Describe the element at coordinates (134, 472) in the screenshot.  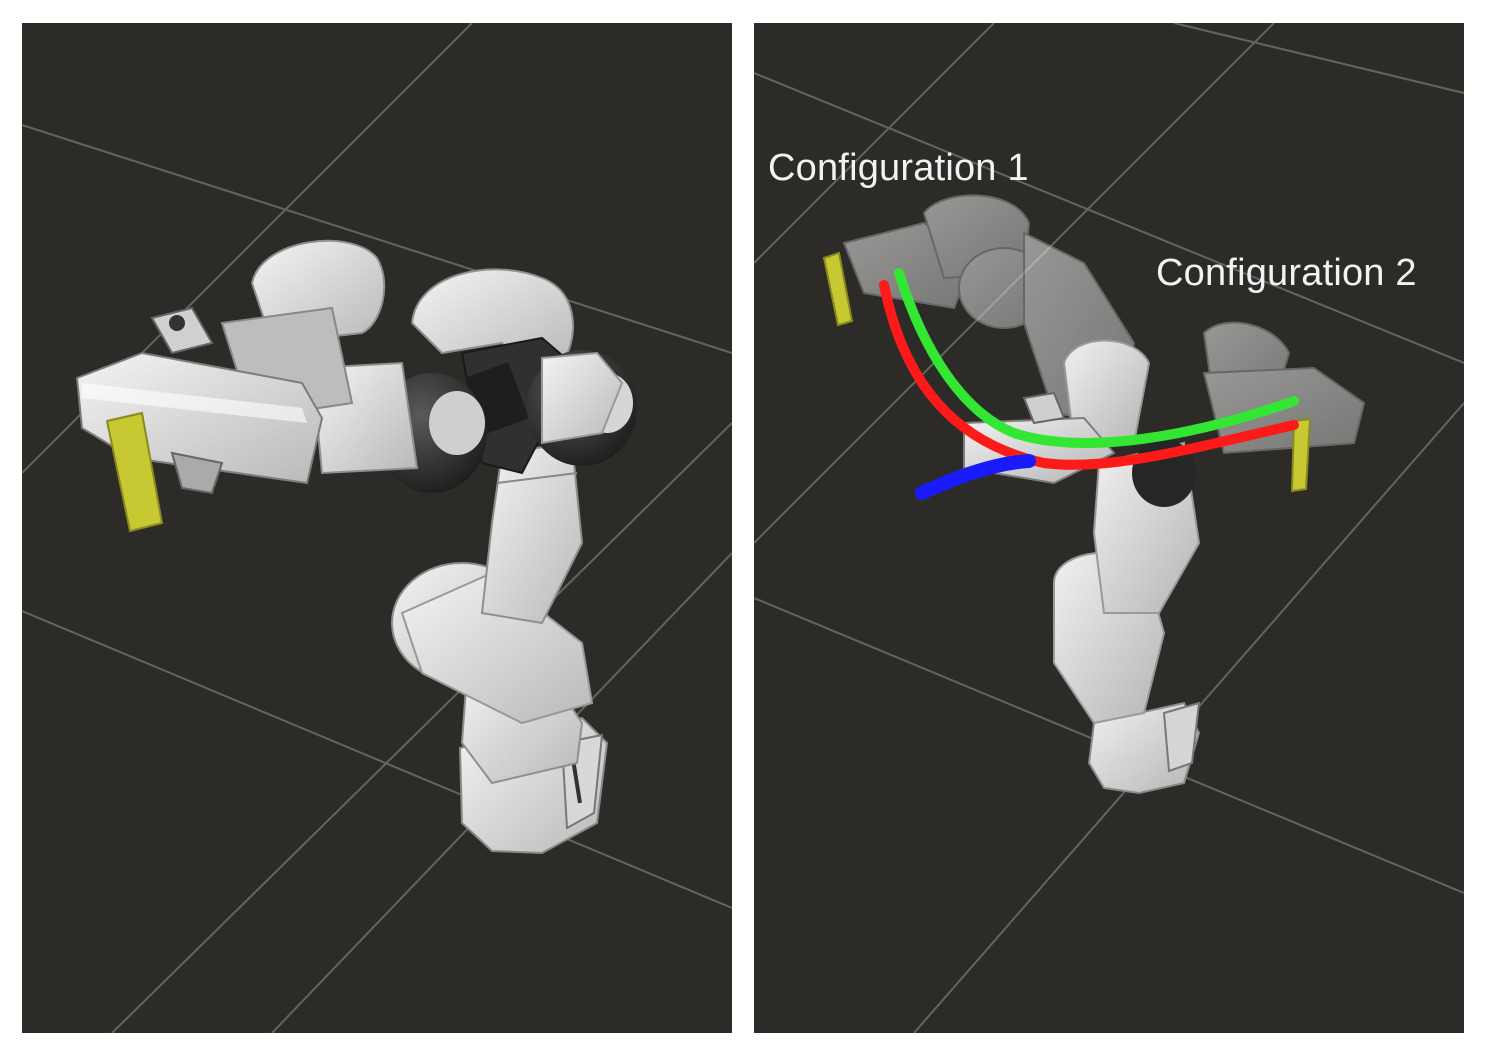
I see `gripper-finger` at that location.